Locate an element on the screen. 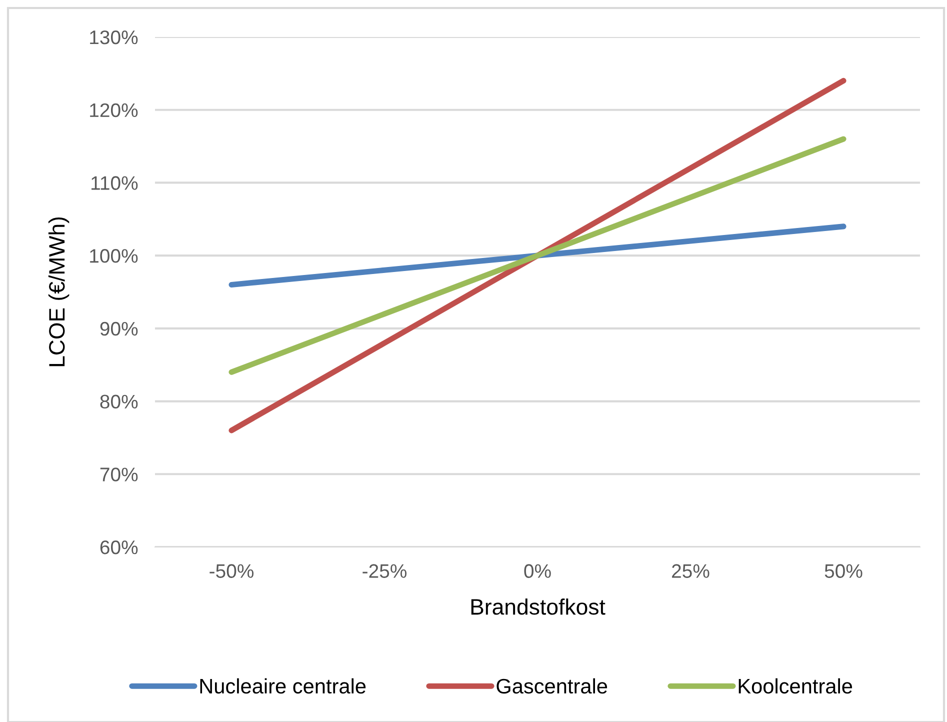 This screenshot has width=947, height=722. y-tick-label: 120% is located at coordinates (114, 110).